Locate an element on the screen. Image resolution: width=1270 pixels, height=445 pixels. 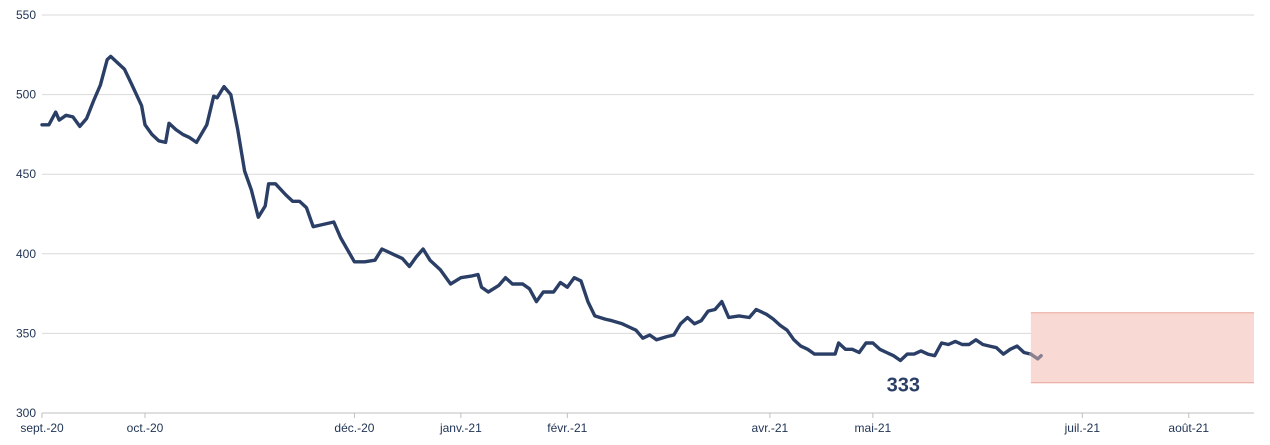
series-line-forecast is located at coordinates (1036, 356).